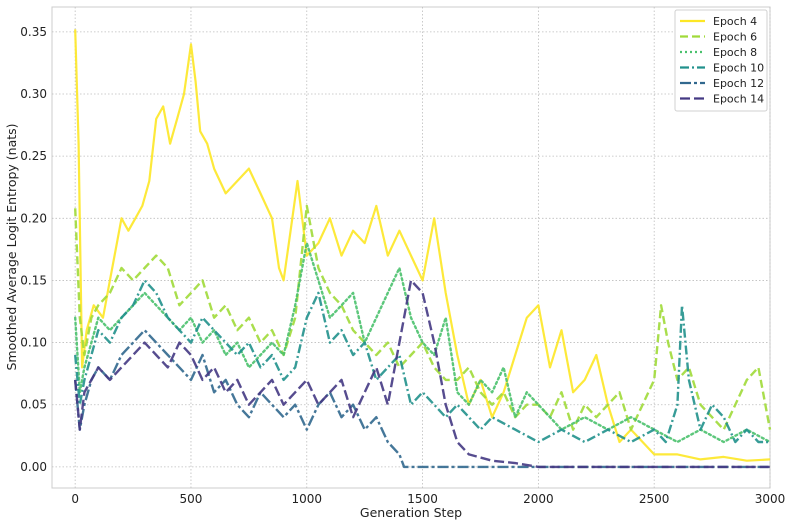 This screenshot has height=525, width=791. Describe the element at coordinates (33, 280) in the screenshot. I see `y-tick-label: 0.15` at that location.